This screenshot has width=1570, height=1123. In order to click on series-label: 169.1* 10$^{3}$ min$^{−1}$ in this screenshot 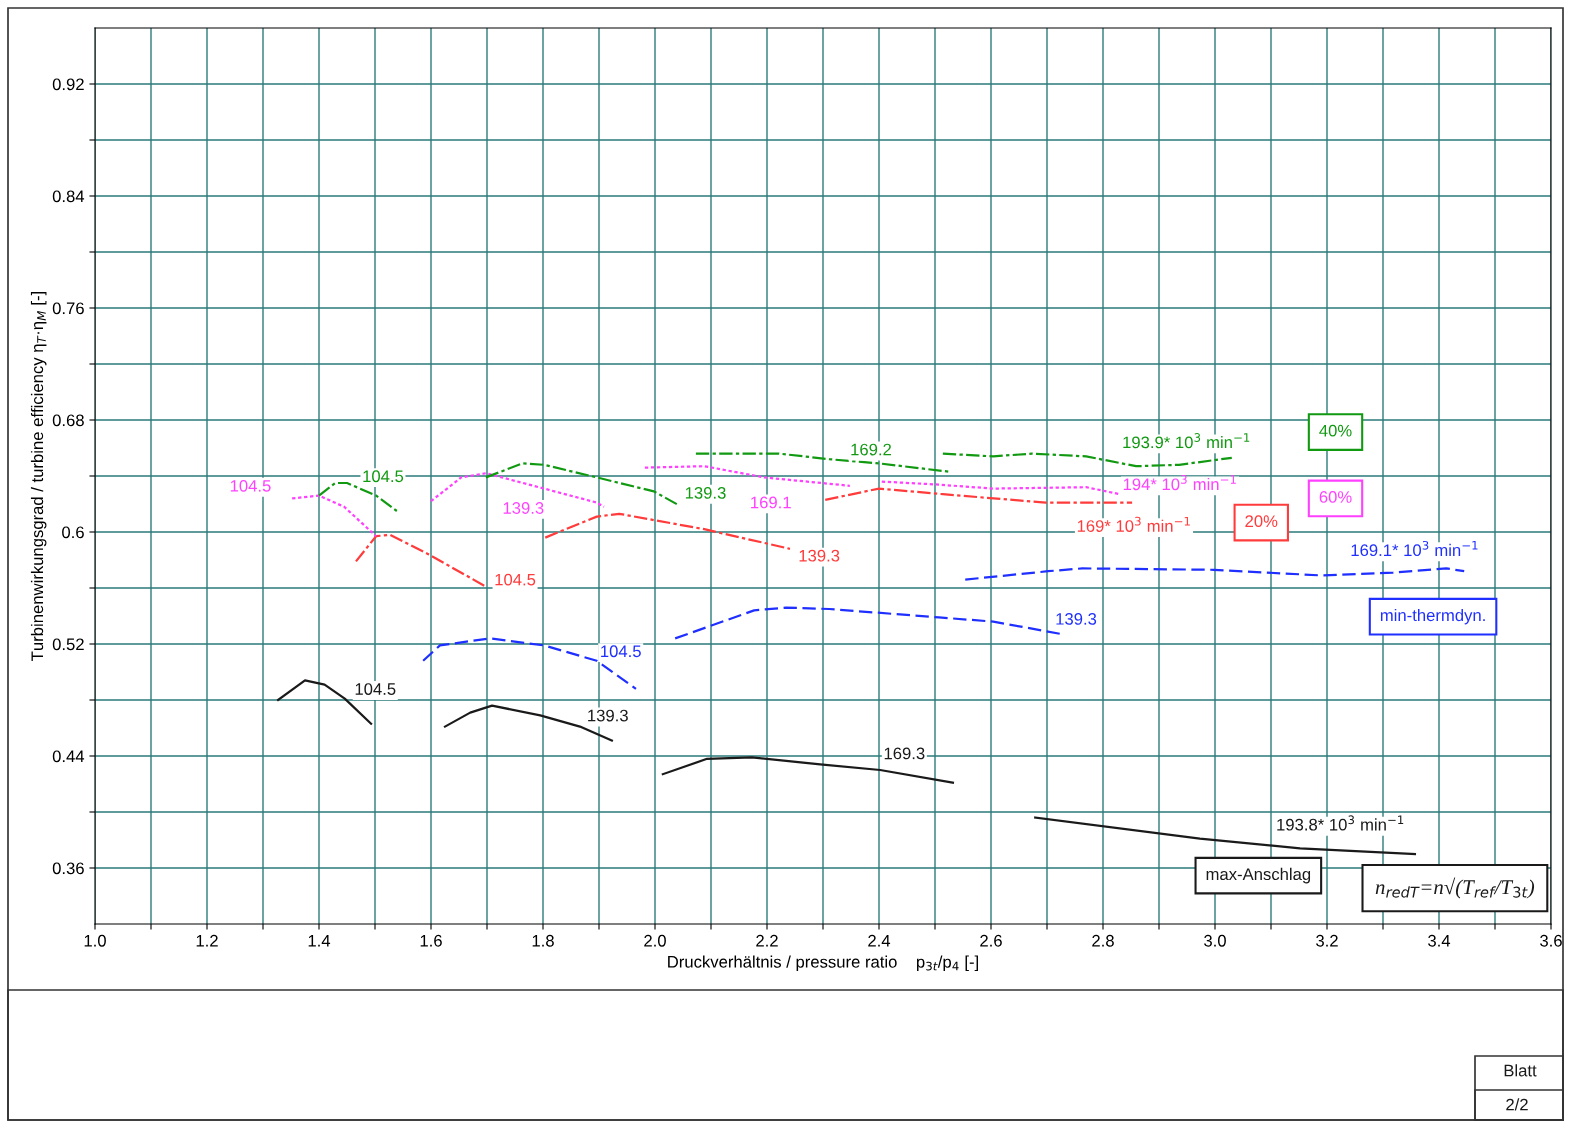, I will do `click(1414, 548)`.